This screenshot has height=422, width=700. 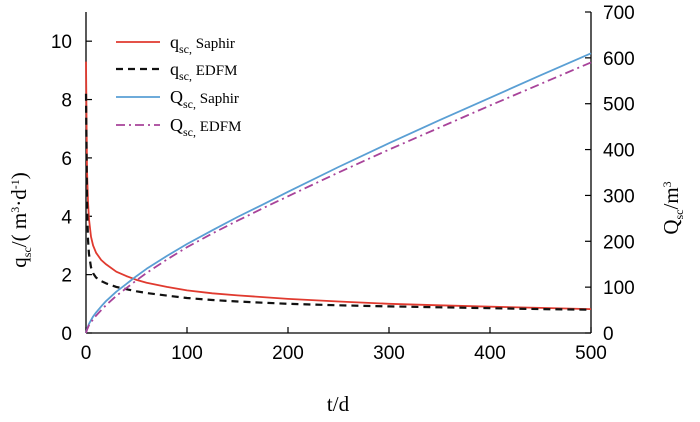 I want to click on legend: qsc, Saphir qsc, EDFM Qsc, Saphir Qsc, EDFM, so click(x=178, y=85).